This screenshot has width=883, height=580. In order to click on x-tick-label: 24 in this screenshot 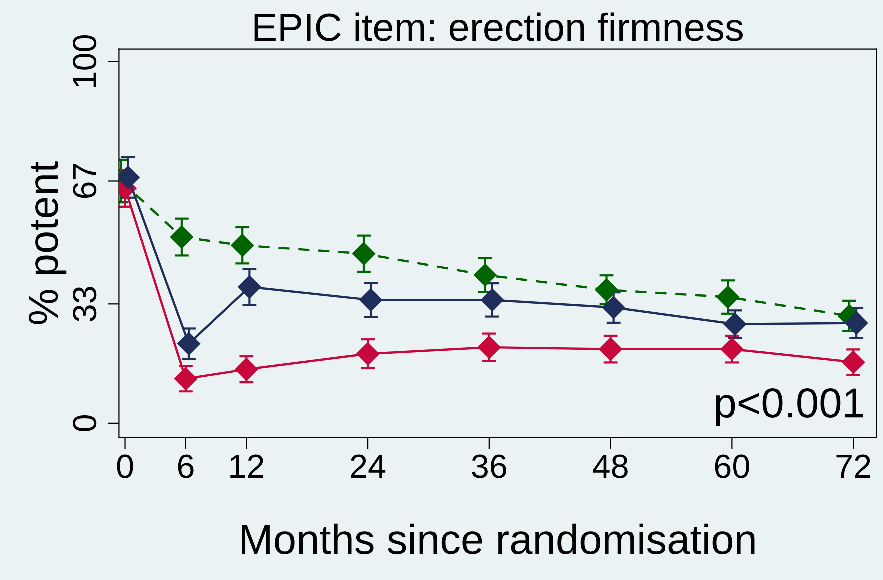, I will do `click(368, 466)`.